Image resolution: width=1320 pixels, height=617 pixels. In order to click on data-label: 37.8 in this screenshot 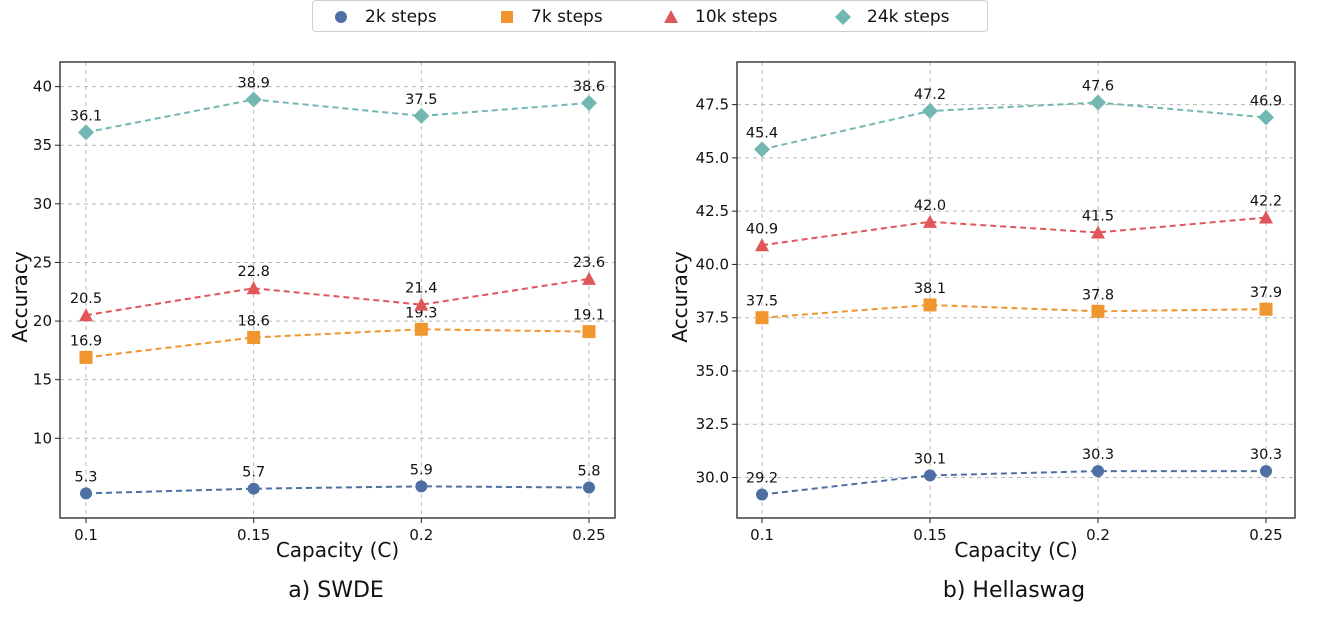, I will do `click(1098, 295)`.